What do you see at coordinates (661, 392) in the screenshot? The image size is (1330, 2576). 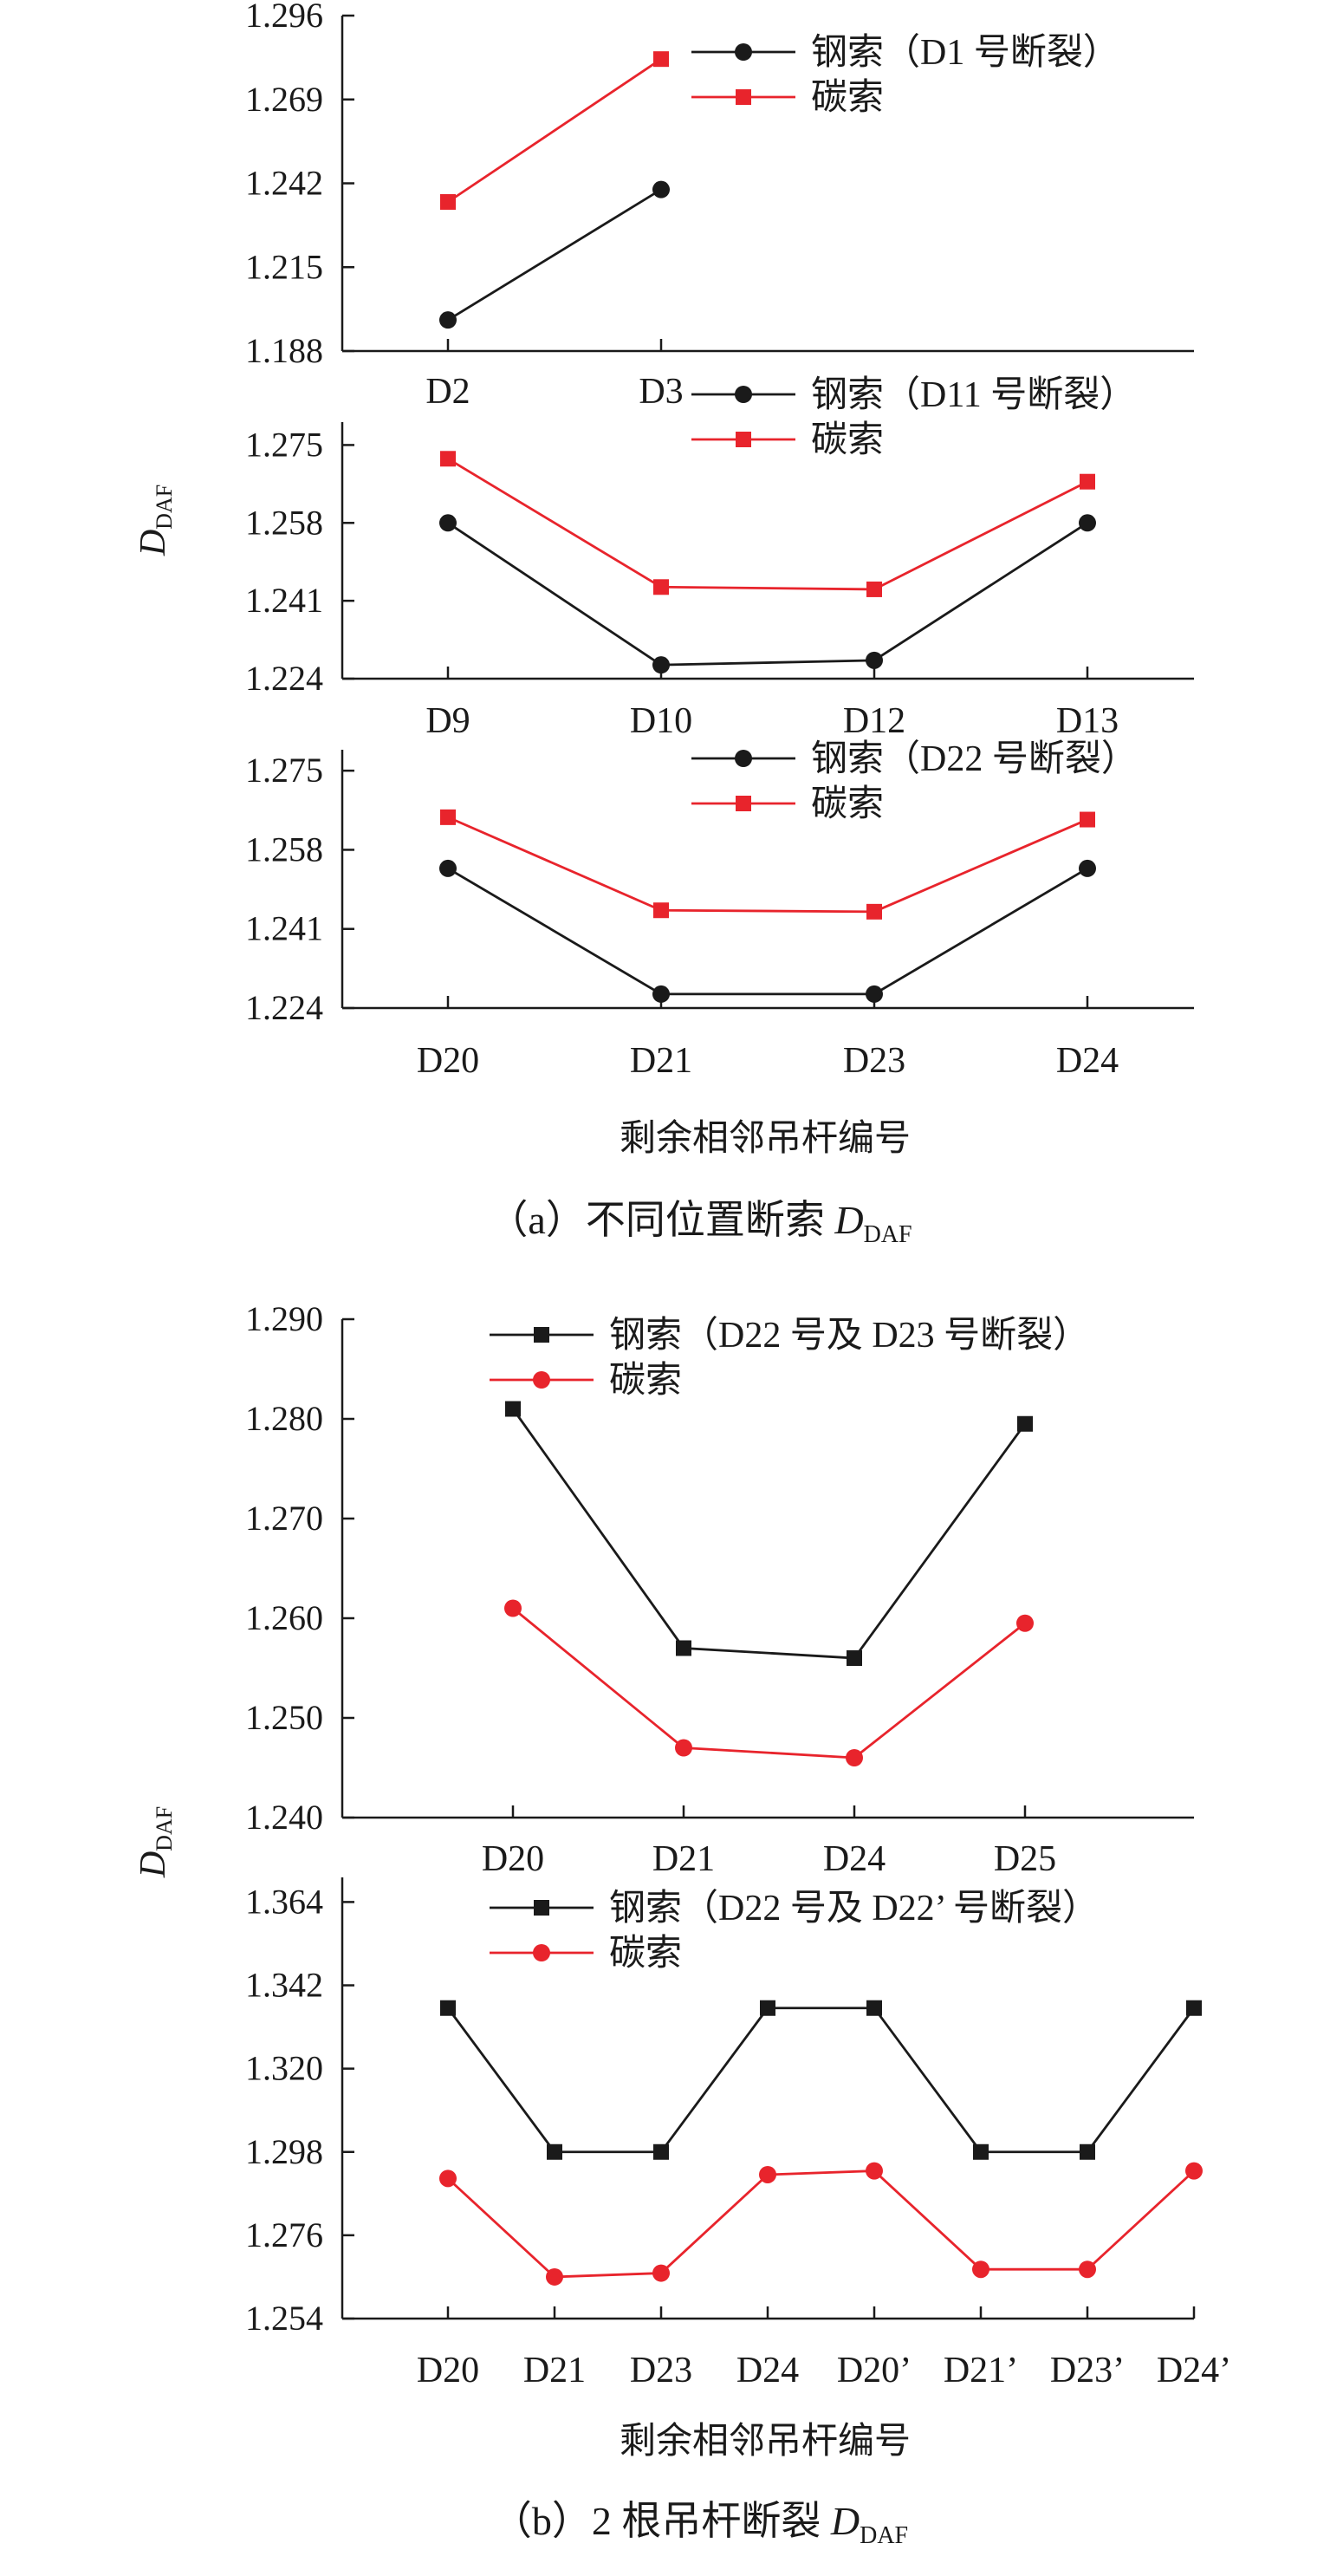 I see `x-tick-label: D3` at bounding box center [661, 392].